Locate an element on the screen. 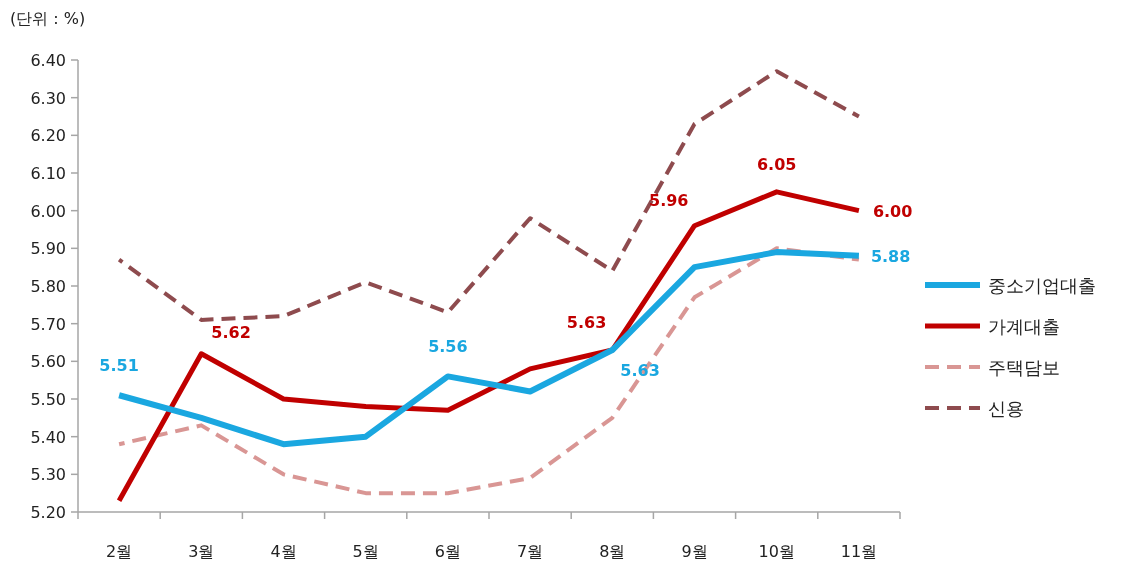 The width and height of the screenshot is (1131, 569). x-tick-label: 11월 is located at coordinates (859, 551).